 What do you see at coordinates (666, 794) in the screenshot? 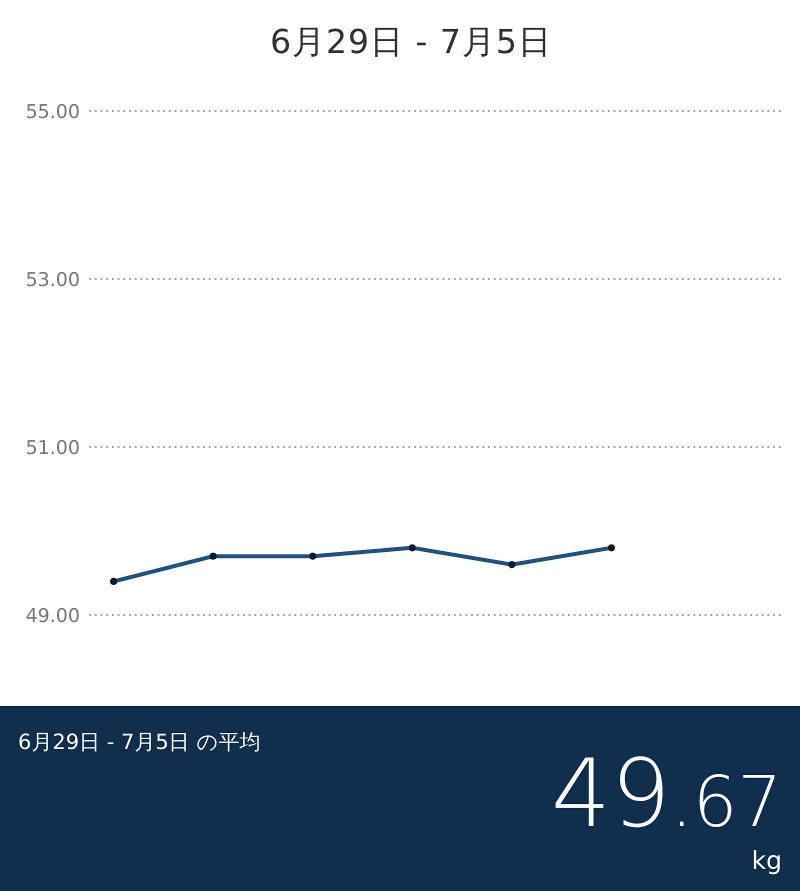
I see `text: 49.67` at bounding box center [666, 794].